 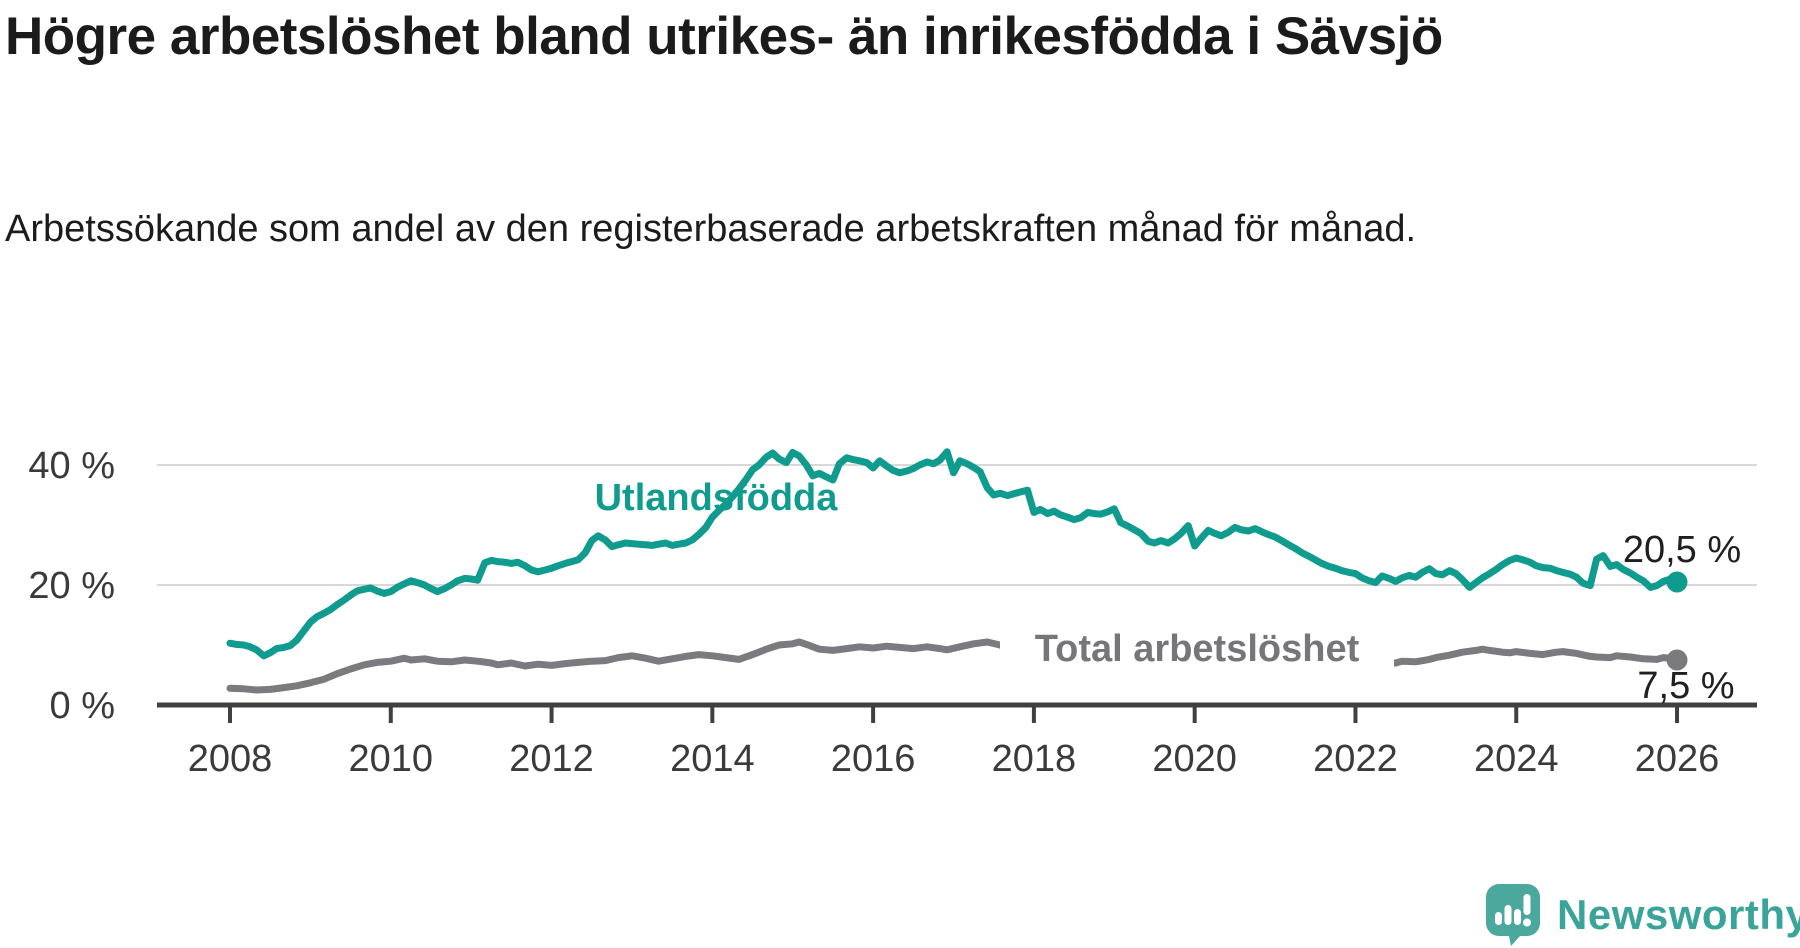 What do you see at coordinates (873, 759) in the screenshot?
I see `x-tick-label: 2016` at bounding box center [873, 759].